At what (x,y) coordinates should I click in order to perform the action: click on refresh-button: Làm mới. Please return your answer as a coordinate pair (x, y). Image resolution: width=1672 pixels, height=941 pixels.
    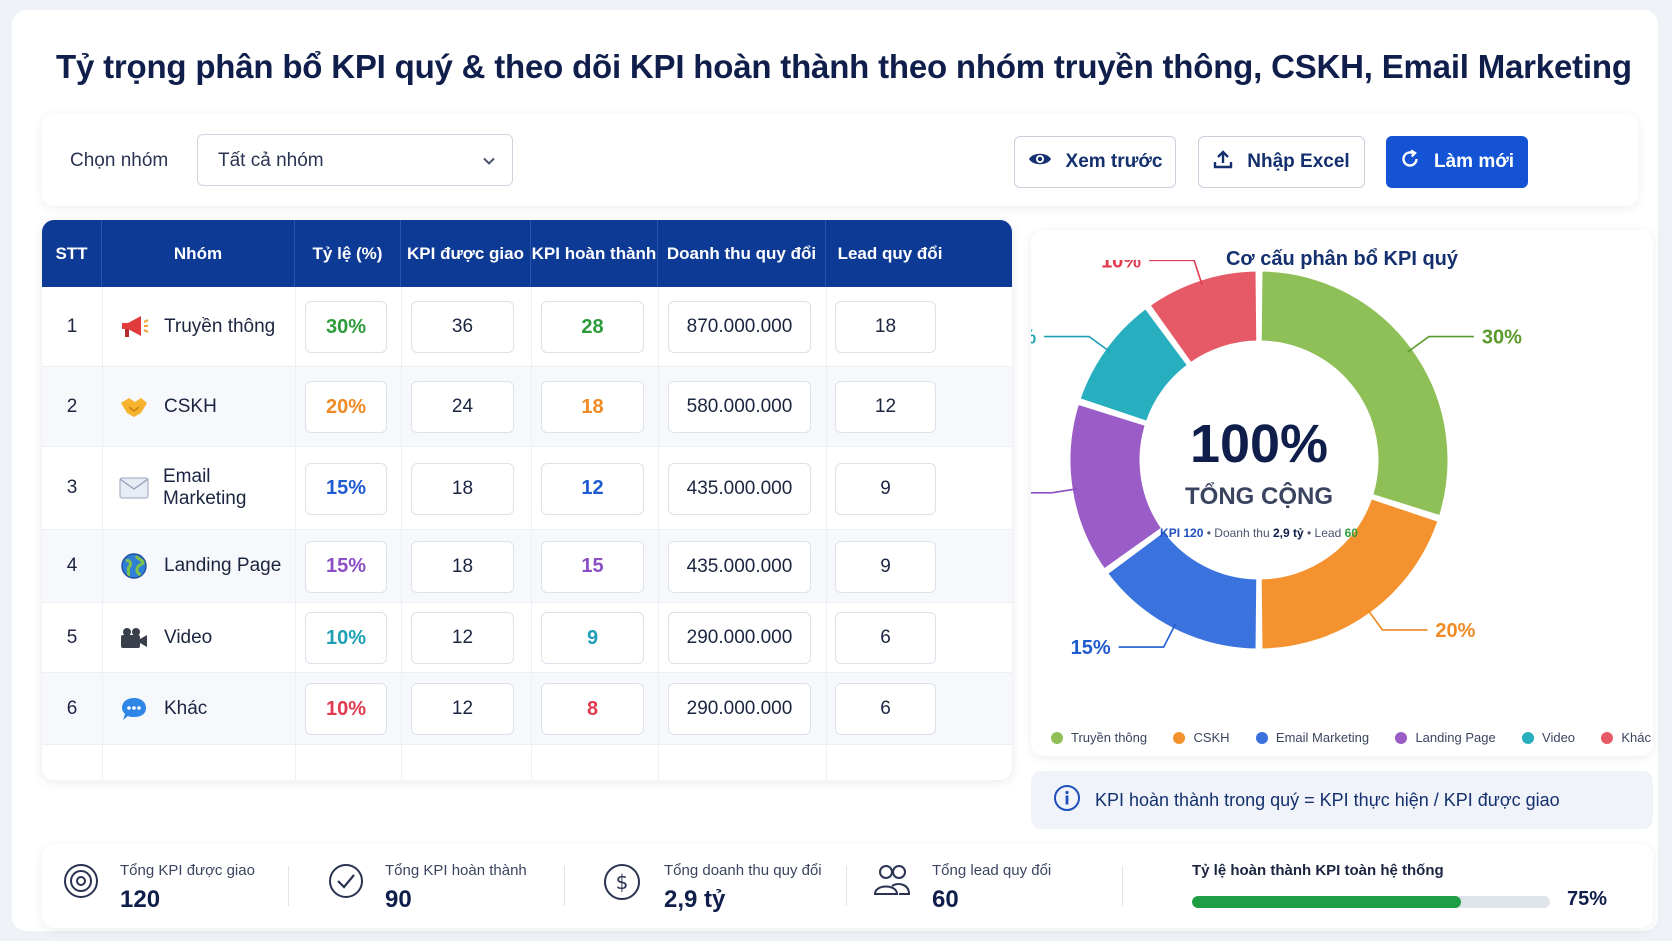
    Looking at the image, I should click on (1457, 162).